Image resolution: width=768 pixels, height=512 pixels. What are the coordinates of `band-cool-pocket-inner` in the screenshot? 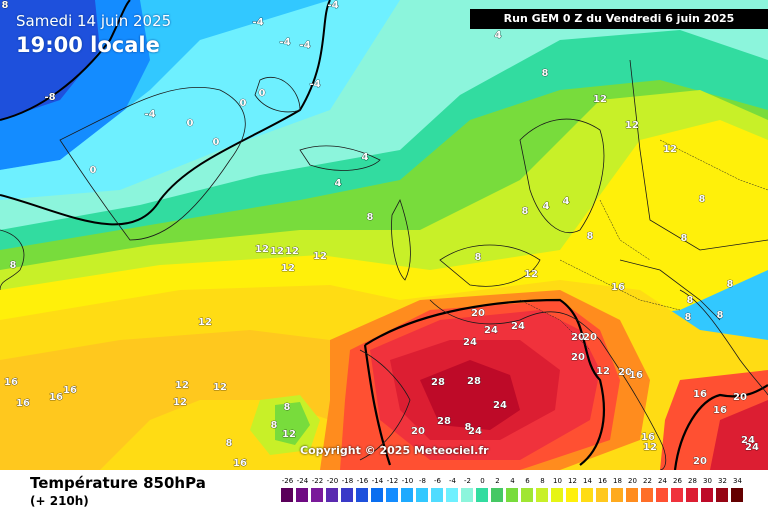 It's located at (292, 423).